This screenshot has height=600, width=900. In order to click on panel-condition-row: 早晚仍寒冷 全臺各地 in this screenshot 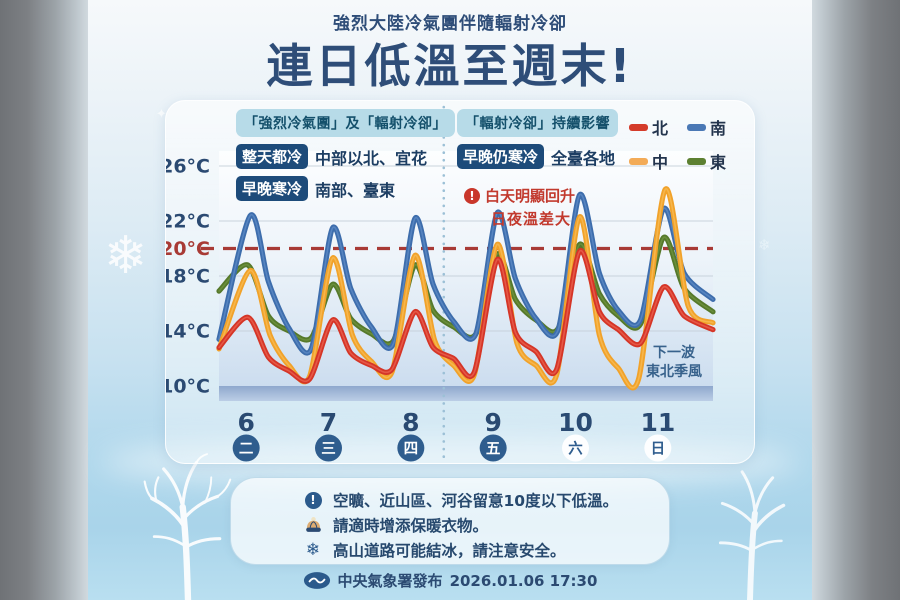, I will do `click(537, 156)`.